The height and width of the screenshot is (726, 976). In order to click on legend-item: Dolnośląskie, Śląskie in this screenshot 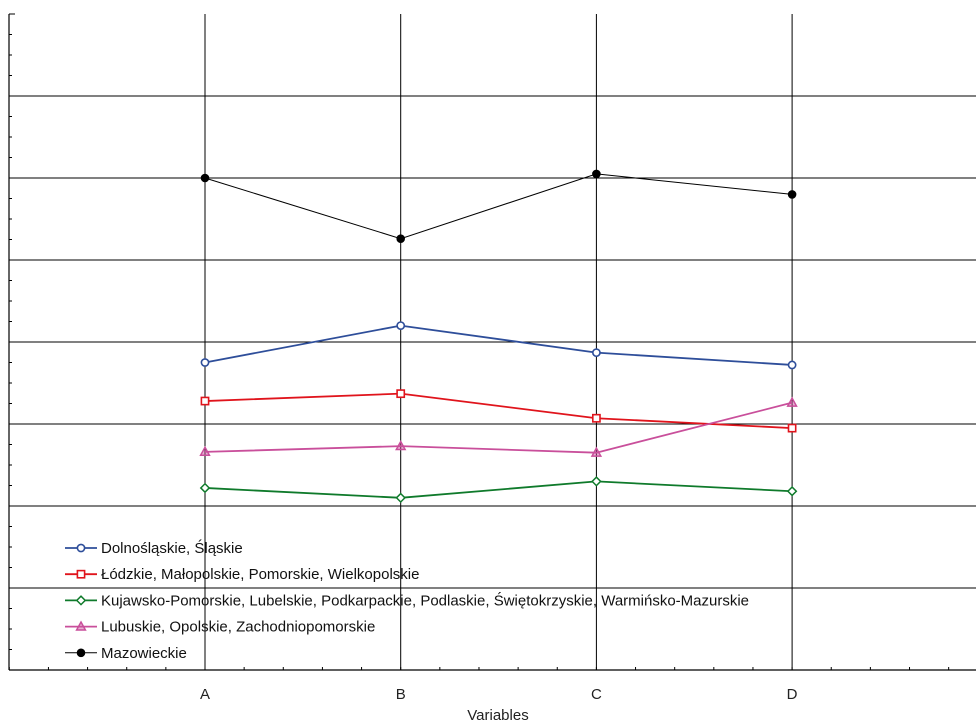, I will do `click(154, 548)`.